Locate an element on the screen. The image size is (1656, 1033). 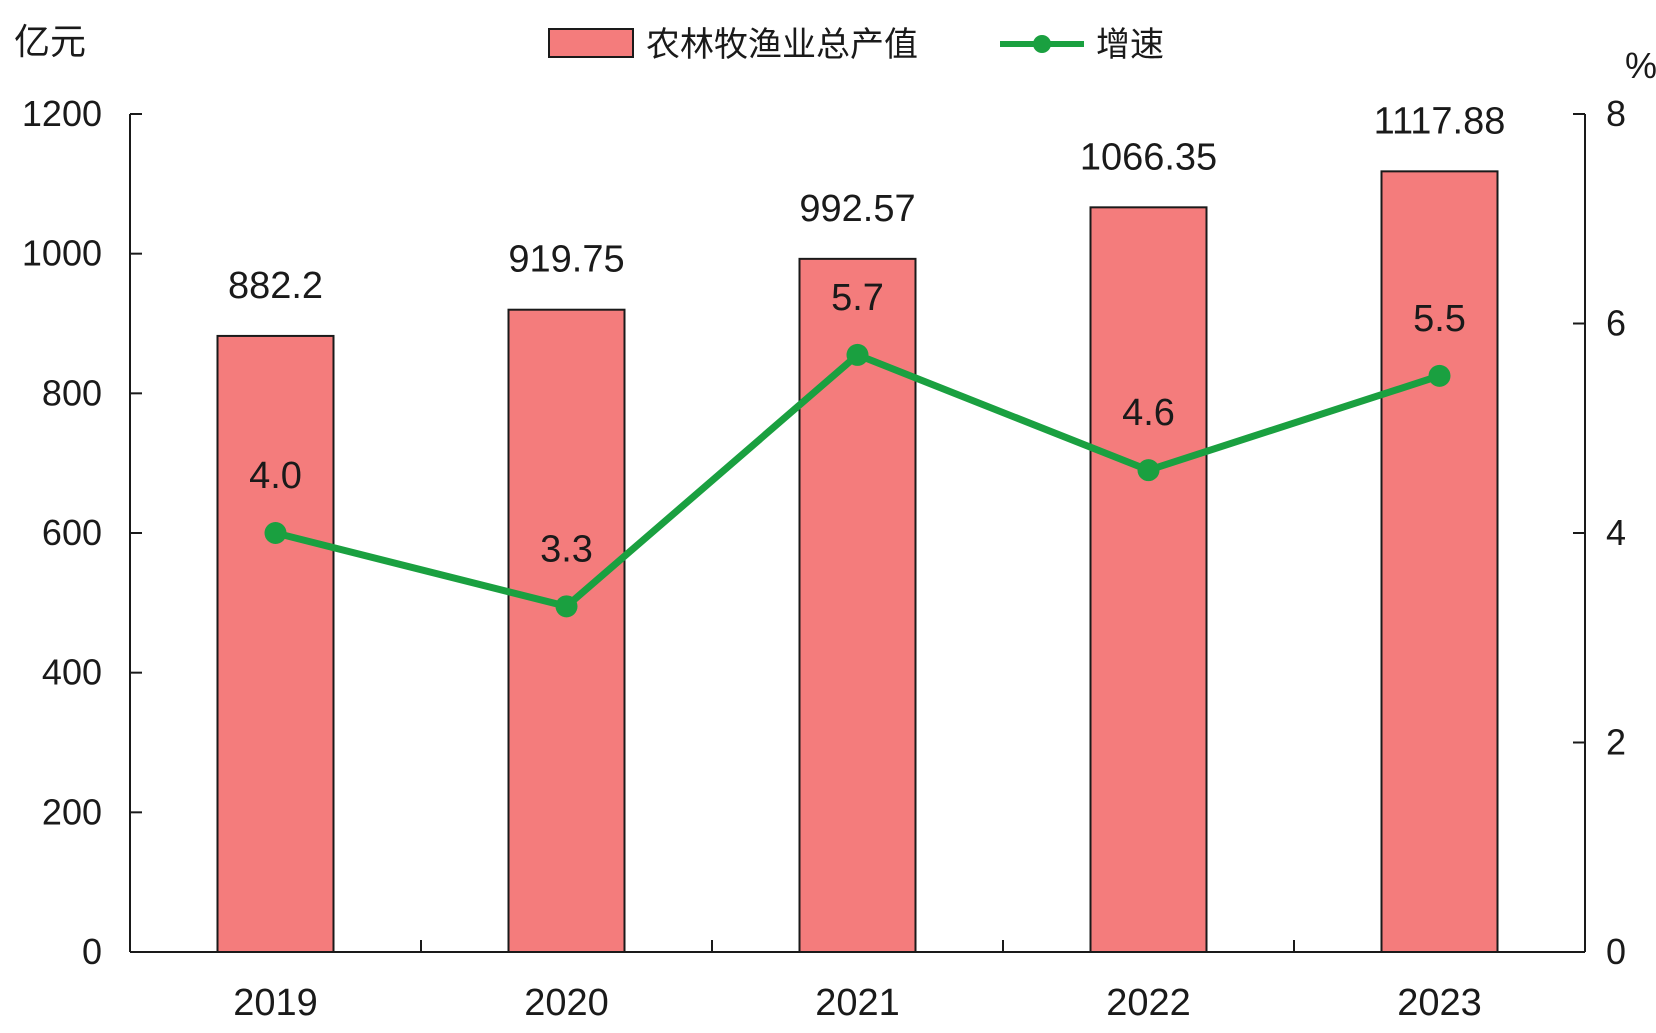
y-left-ticks: 0 200 400 600 800 1000 1200 is located at coordinates (82, 532).